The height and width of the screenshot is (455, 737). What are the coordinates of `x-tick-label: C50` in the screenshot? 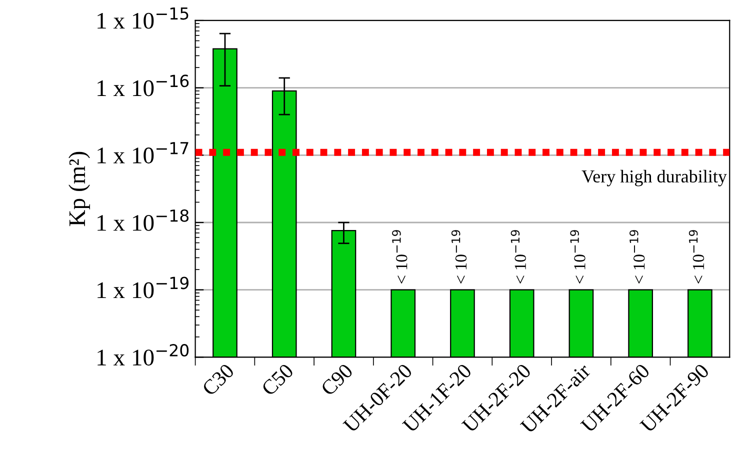 It's located at (277, 379).